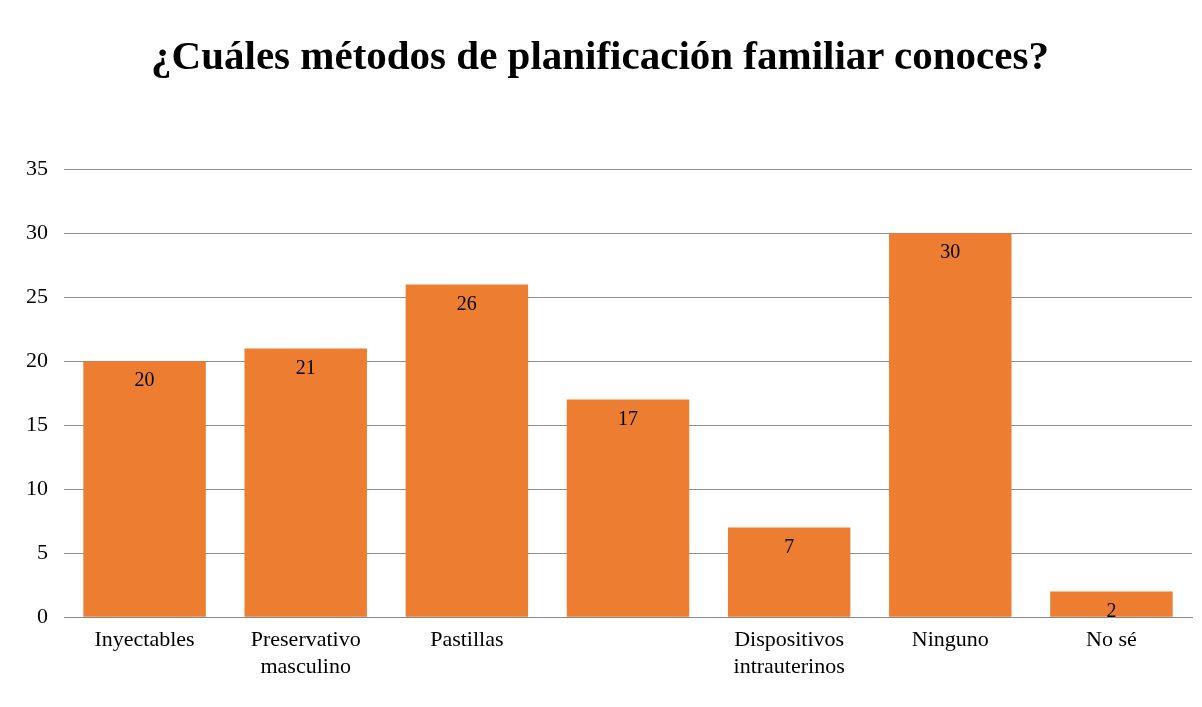 This screenshot has height=707, width=1202. Describe the element at coordinates (466, 302) in the screenshot. I see `data-label: 26` at that location.